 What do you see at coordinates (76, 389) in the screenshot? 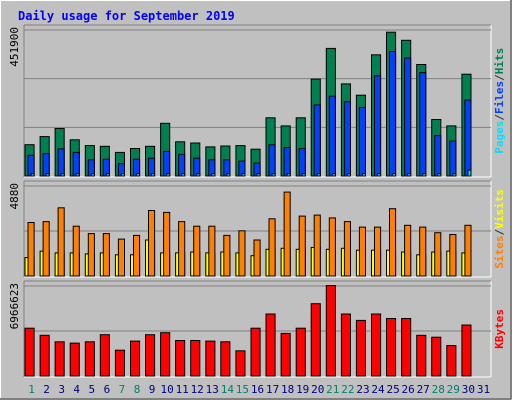
I see `x-tick-label: 4` at bounding box center [76, 389].